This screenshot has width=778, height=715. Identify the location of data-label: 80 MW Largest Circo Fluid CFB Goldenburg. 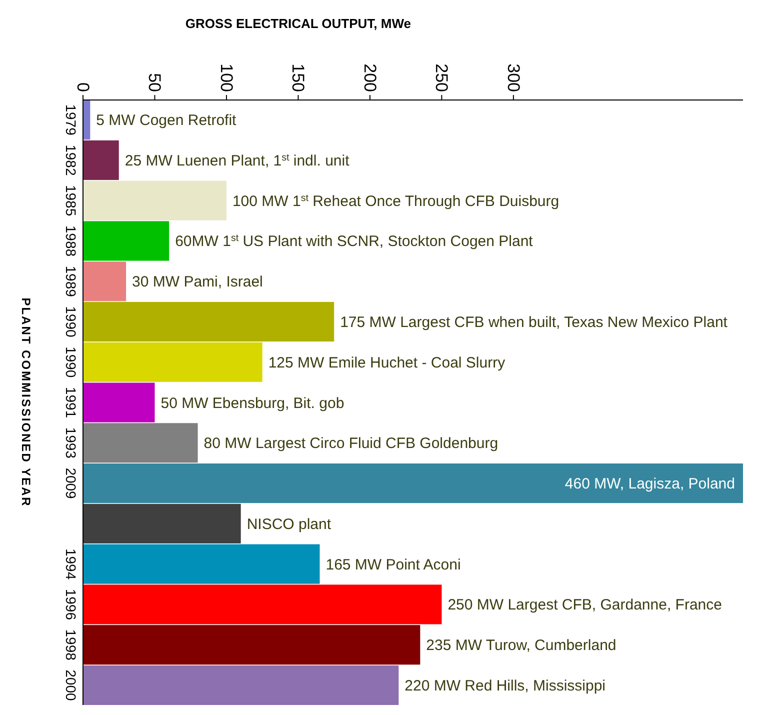
(351, 443).